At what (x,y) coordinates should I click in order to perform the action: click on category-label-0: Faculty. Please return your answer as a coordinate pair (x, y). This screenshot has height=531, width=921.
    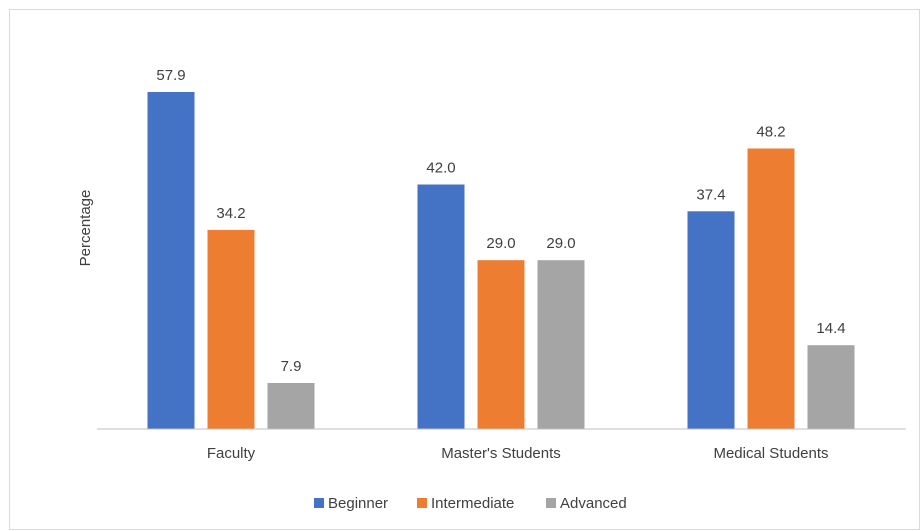
    Looking at the image, I should click on (231, 453).